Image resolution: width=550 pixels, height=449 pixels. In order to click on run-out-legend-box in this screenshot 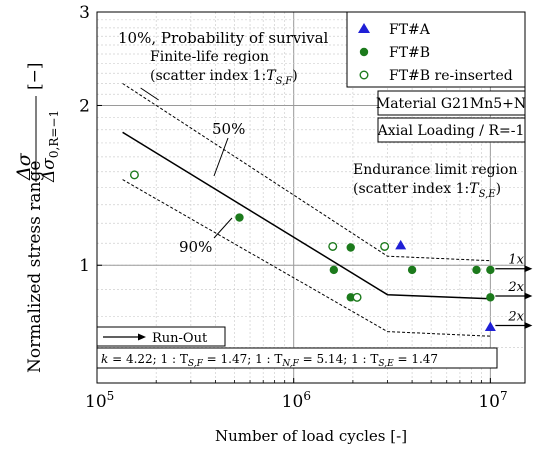, I will do `click(161, 336)`.